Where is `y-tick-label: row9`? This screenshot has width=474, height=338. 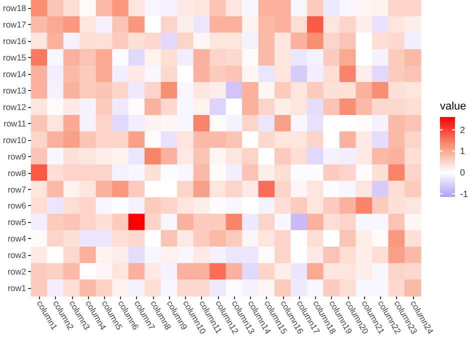 y-tick-label: row9 is located at coordinates (17, 156).